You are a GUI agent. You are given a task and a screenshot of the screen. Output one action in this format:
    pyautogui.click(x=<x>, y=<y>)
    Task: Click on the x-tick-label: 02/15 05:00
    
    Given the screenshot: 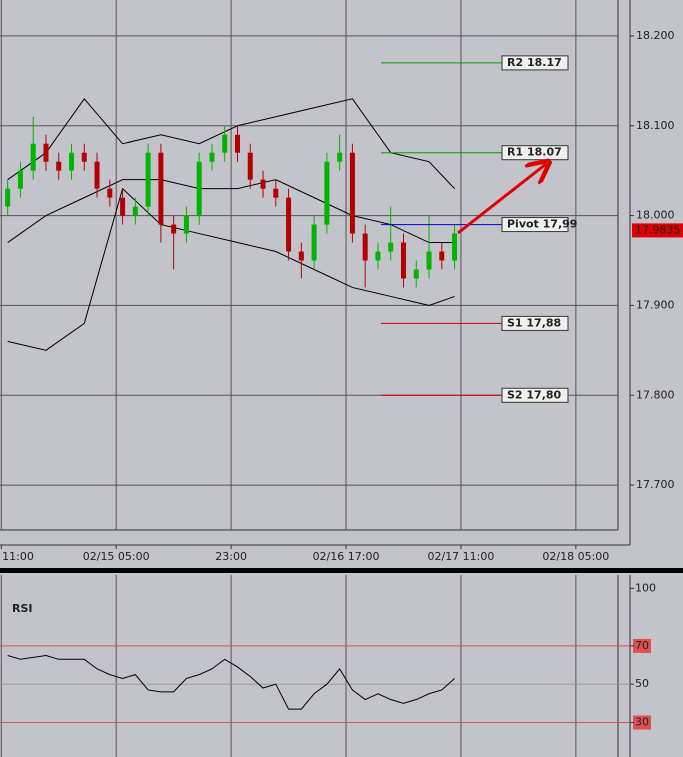 What is the action you would take?
    pyautogui.click(x=116, y=556)
    